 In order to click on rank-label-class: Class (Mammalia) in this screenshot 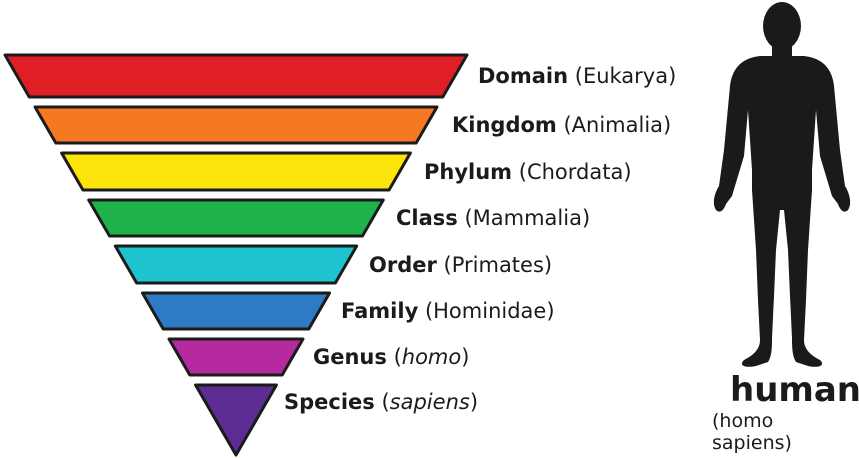, I will do `click(493, 218)`.